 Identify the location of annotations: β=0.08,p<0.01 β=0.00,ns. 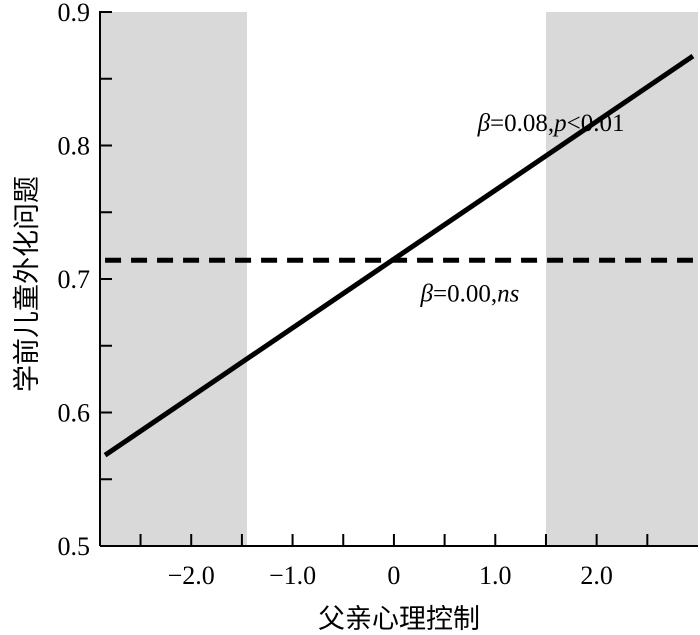
(522, 209).